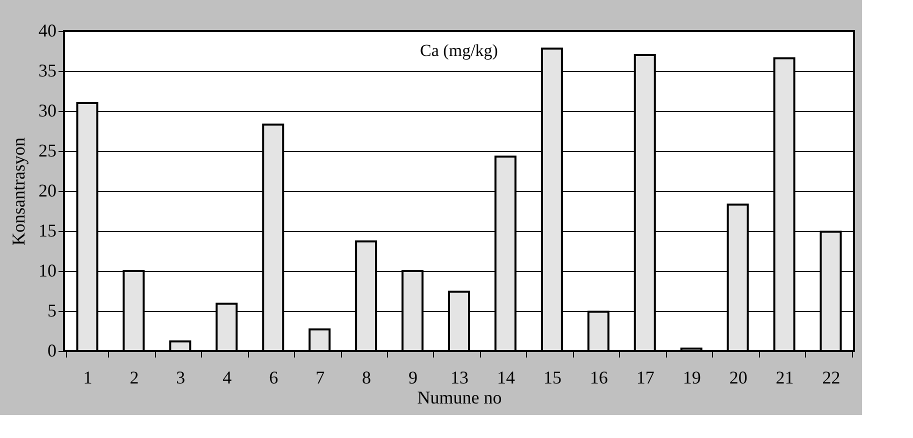  I want to click on x-tick-label: 16, so click(599, 378).